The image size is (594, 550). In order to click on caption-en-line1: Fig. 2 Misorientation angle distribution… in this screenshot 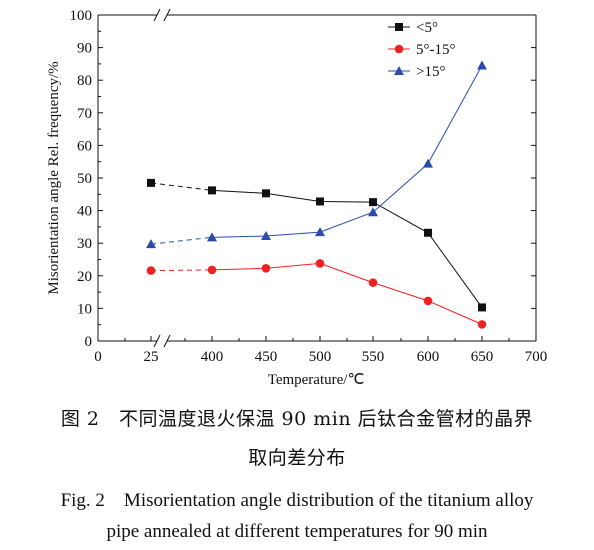, I will do `click(297, 500)`.